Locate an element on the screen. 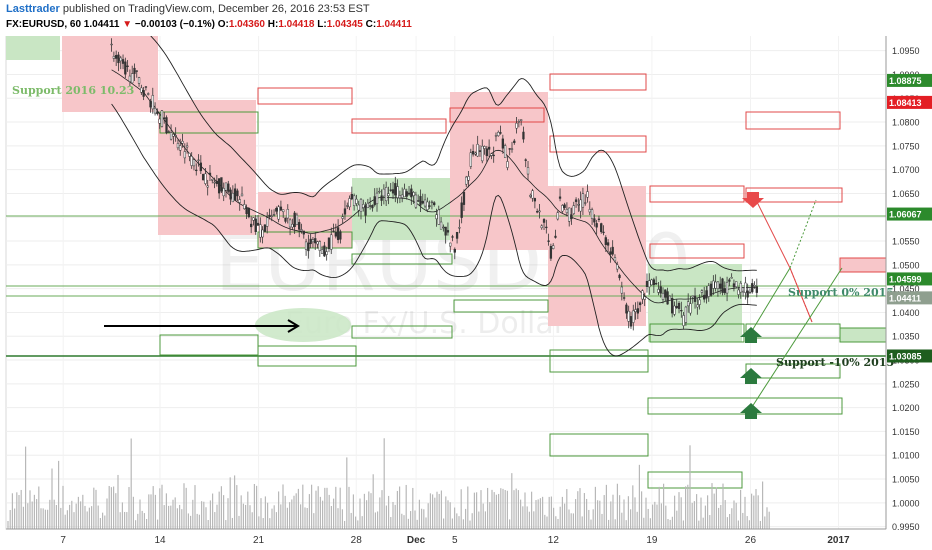 The width and height of the screenshot is (932, 550). x-tick-label: 26 is located at coordinates (751, 540).